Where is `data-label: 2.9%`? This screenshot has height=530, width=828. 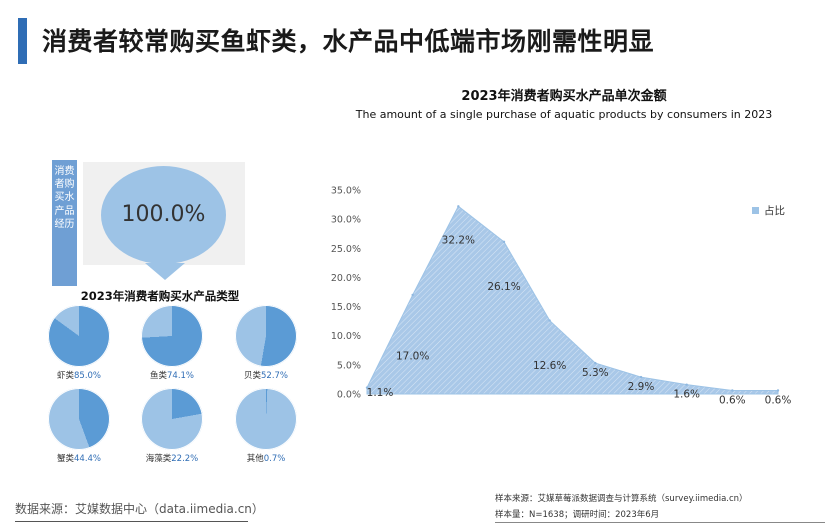 data-label: 2.9% is located at coordinates (641, 387).